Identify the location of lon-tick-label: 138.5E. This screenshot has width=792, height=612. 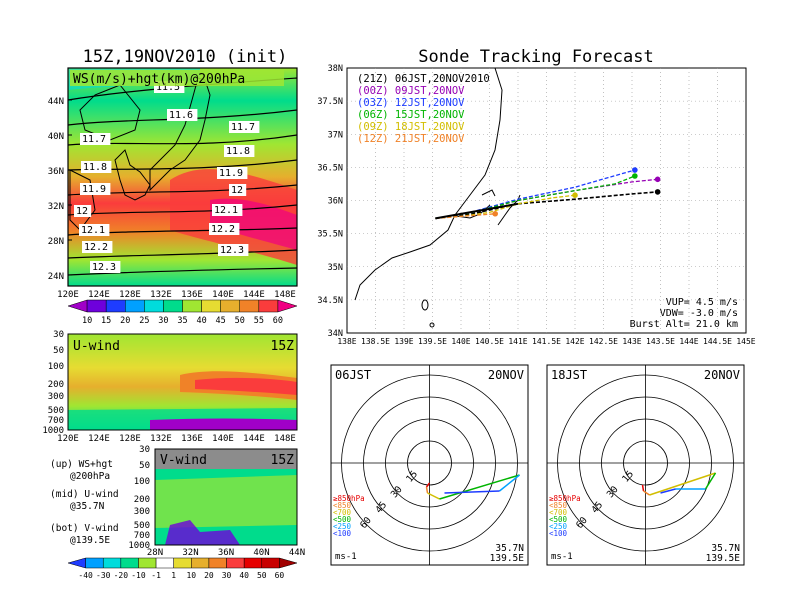
(375, 341).